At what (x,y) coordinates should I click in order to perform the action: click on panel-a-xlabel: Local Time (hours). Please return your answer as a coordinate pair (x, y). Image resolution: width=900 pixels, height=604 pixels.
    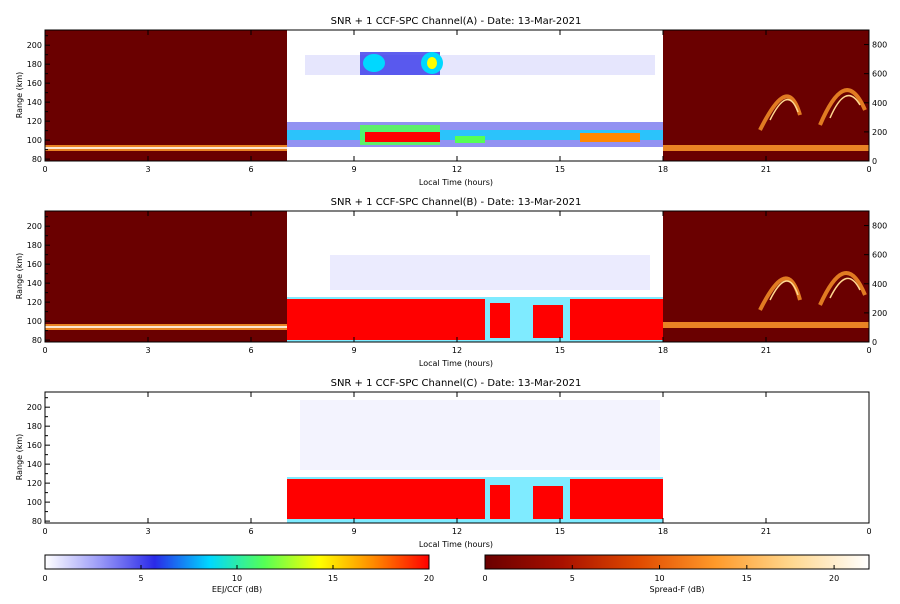
    Looking at the image, I should click on (456, 182).